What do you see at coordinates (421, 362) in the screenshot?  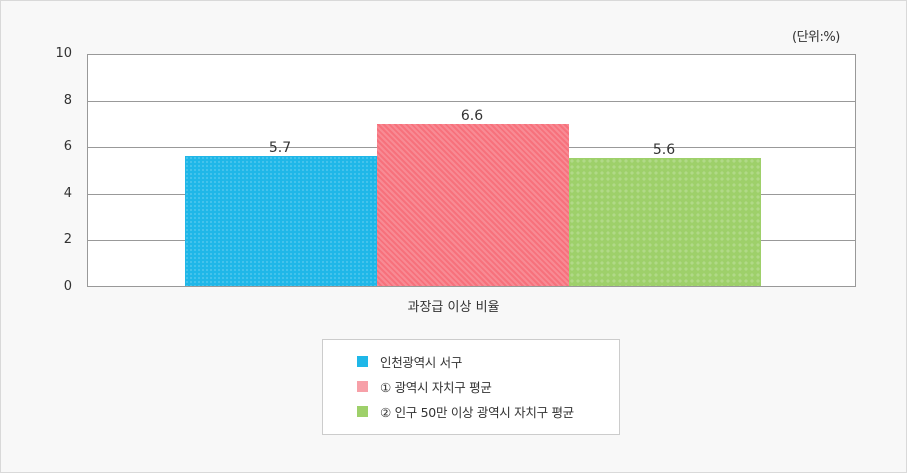 I see `legend-label: 인천광역시 서구` at bounding box center [421, 362].